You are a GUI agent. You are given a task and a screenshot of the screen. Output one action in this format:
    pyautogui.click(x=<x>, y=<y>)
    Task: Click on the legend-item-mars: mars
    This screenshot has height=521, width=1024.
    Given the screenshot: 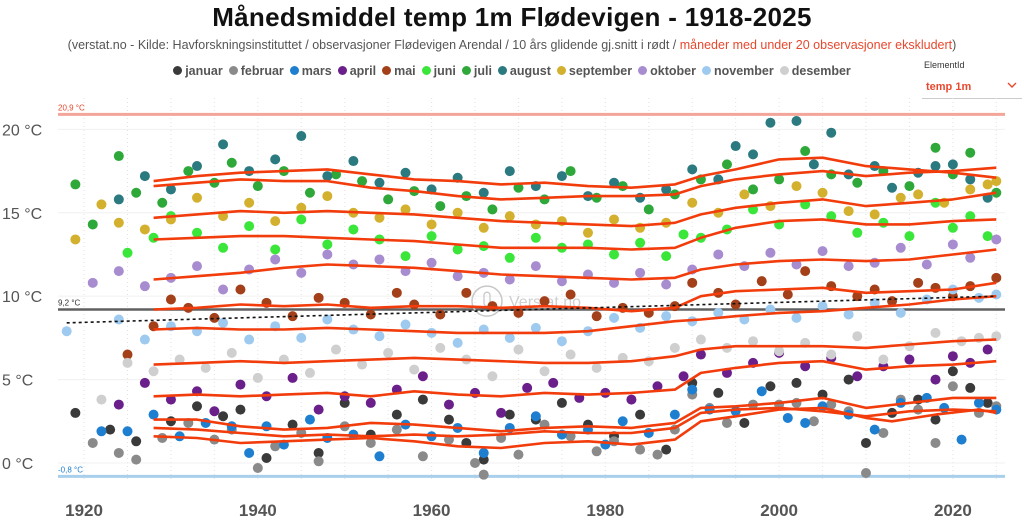 What is the action you would take?
    pyautogui.click(x=310, y=71)
    